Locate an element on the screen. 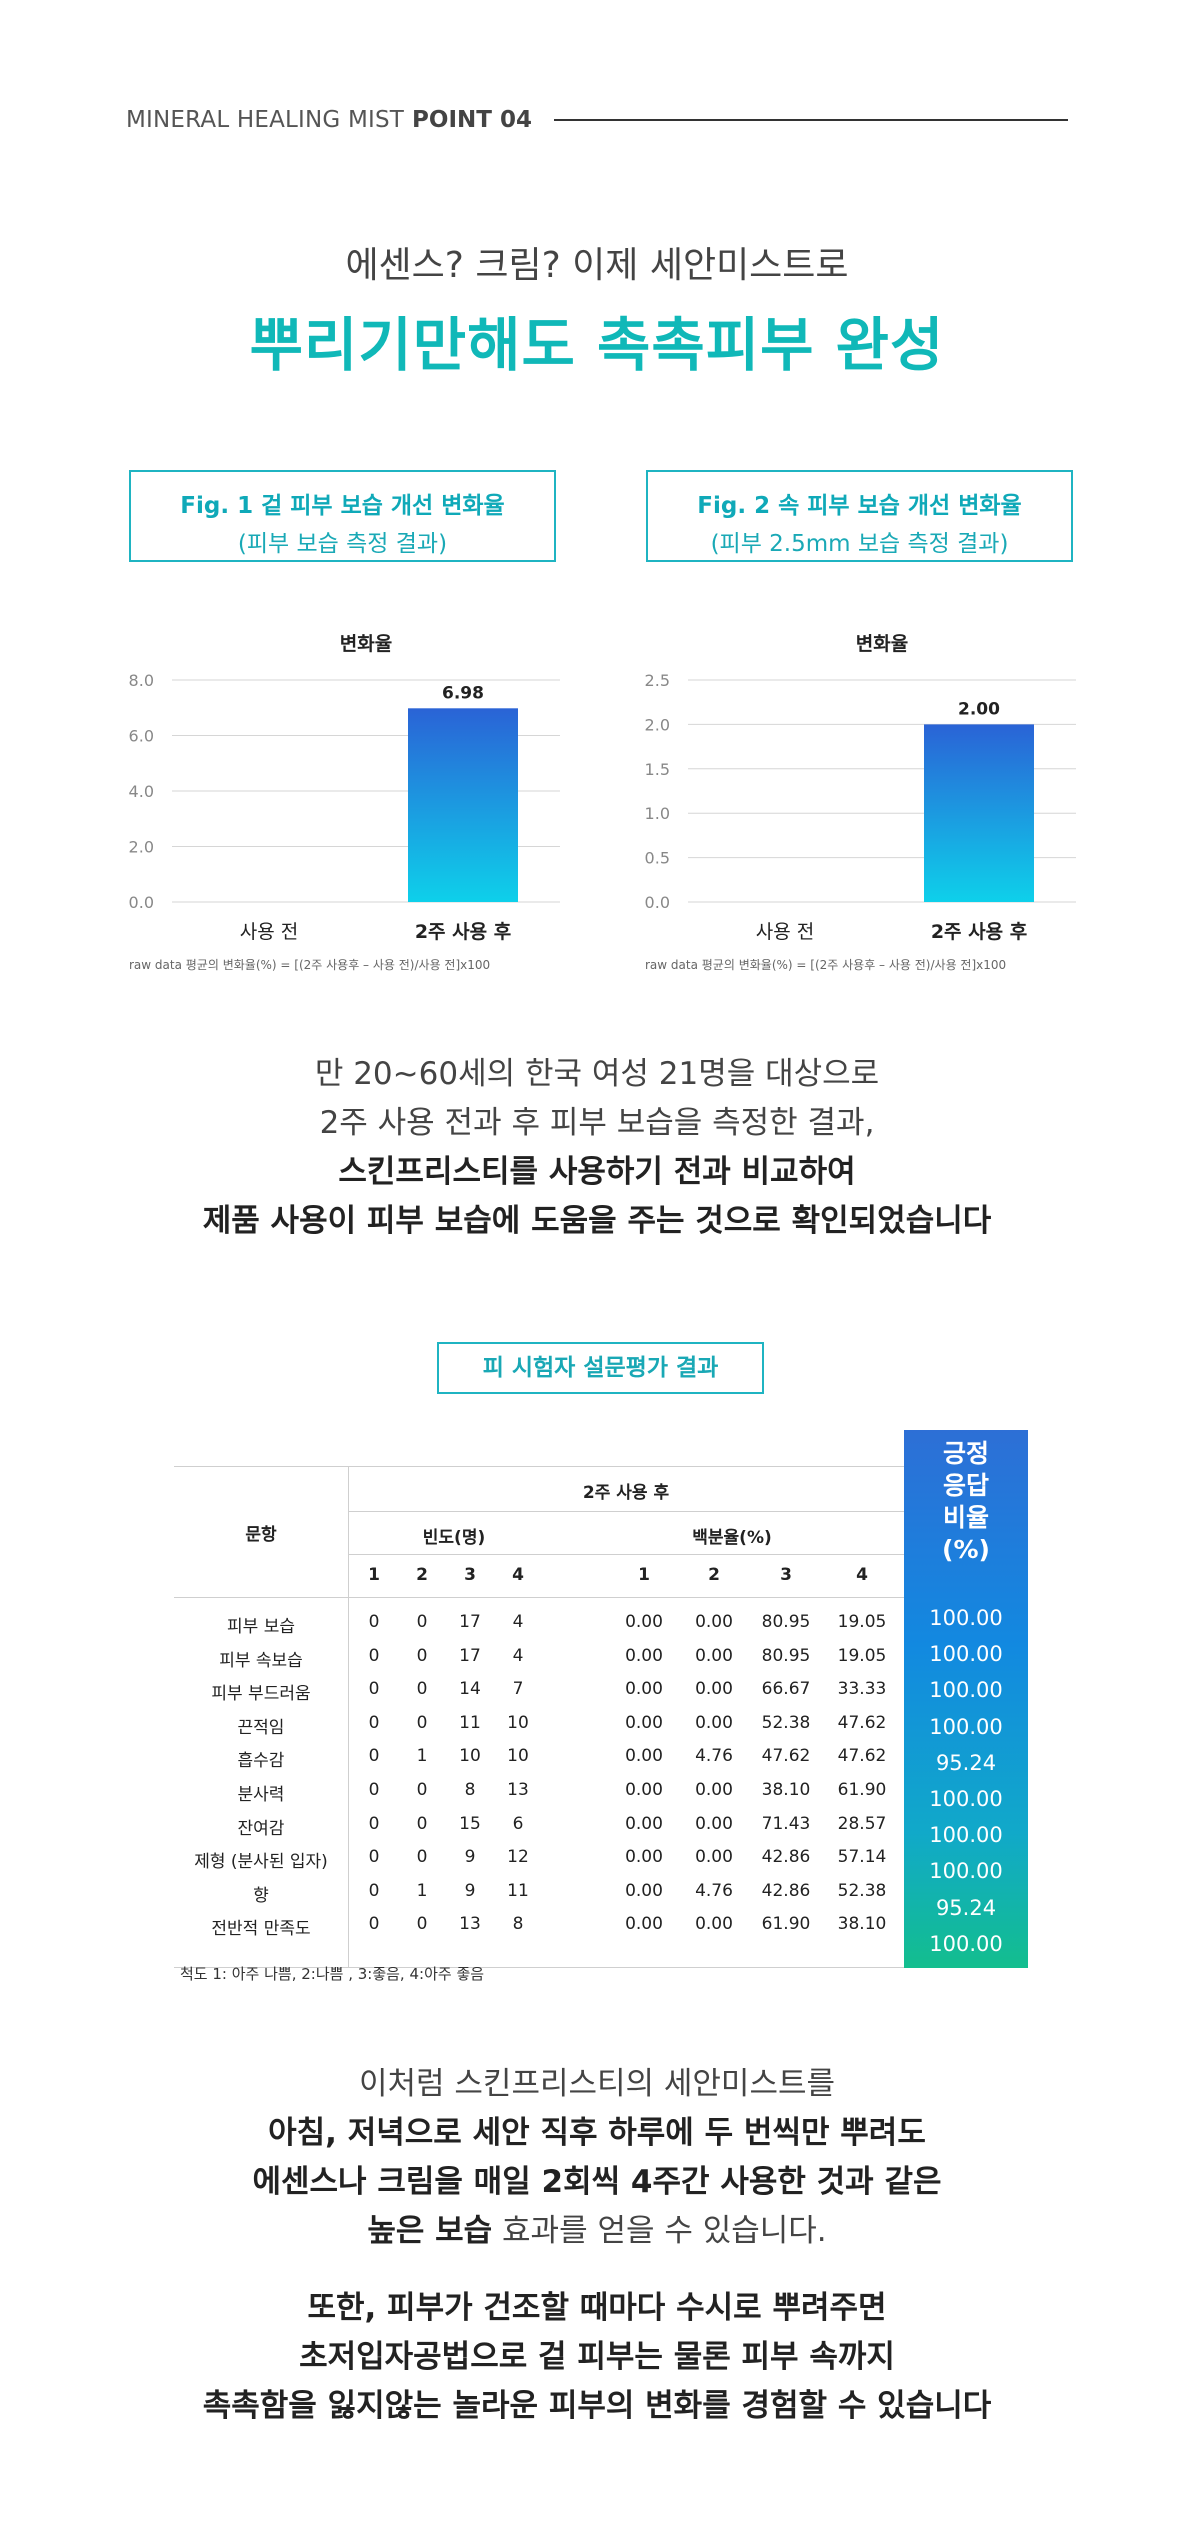 This screenshot has width=1194, height=2541. freq-value: 12 is located at coordinates (518, 1857).